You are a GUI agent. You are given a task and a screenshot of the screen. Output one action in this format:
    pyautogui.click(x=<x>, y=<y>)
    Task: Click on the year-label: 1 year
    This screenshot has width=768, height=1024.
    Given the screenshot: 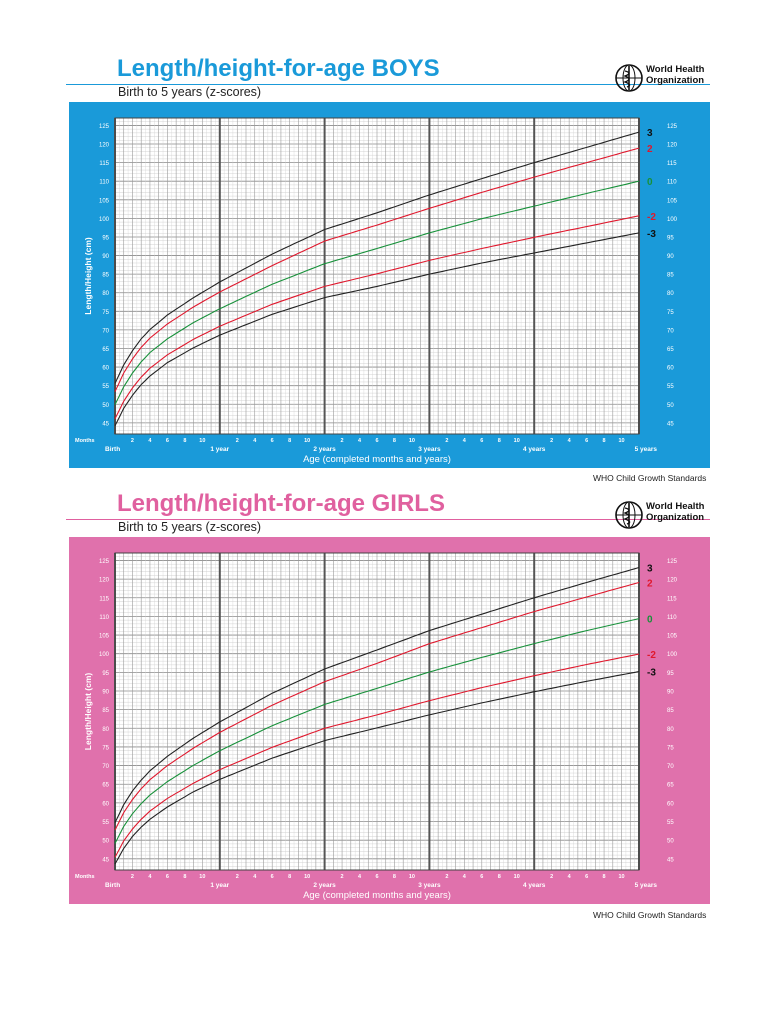 What is the action you would take?
    pyautogui.click(x=219, y=449)
    